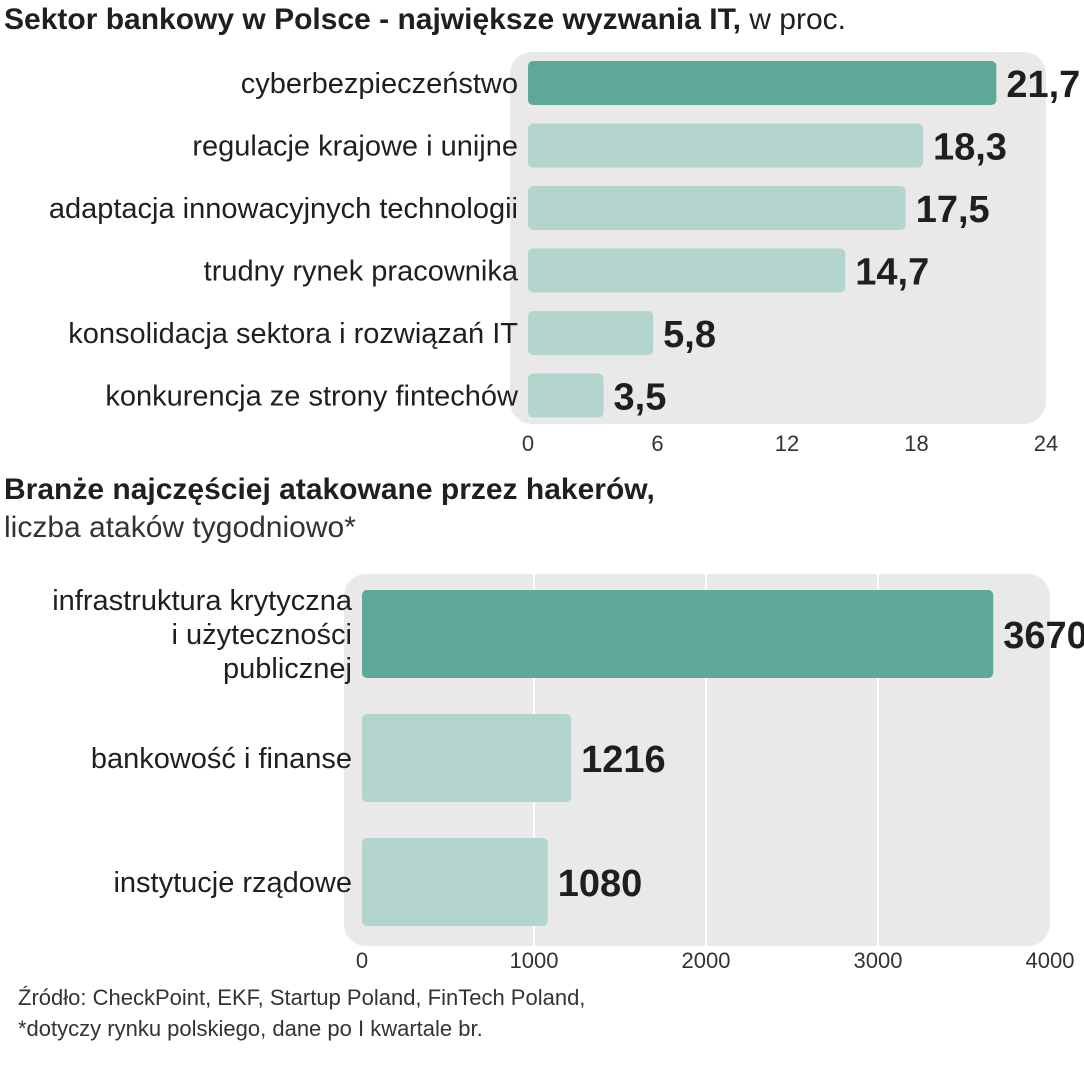  Describe the element at coordinates (355, 147) in the screenshot. I see `chart1-category-label-1: regulacje krajowe i unijne` at that location.